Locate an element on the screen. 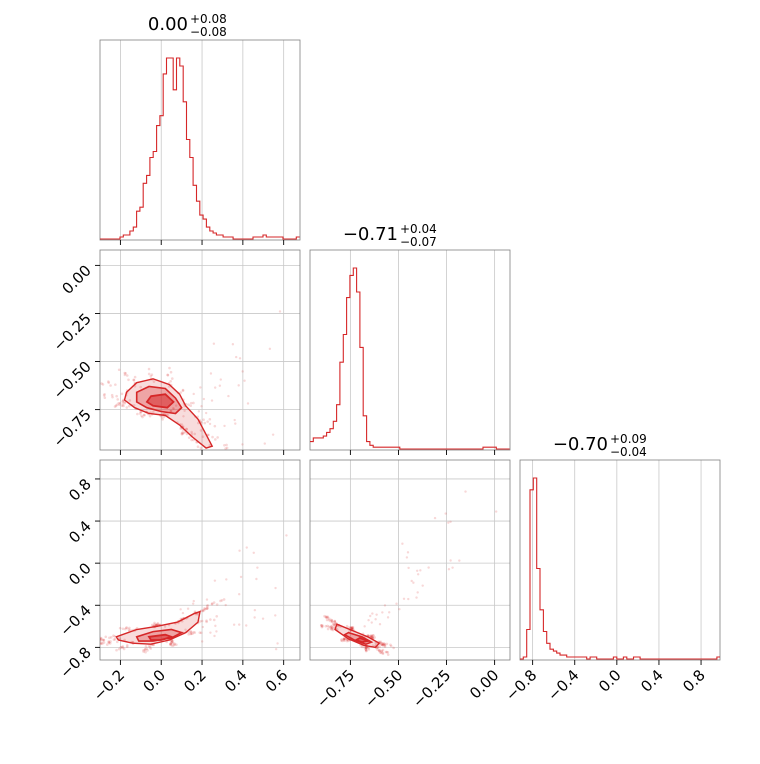  title-minus-error: −0.04 is located at coordinates (628, 452).